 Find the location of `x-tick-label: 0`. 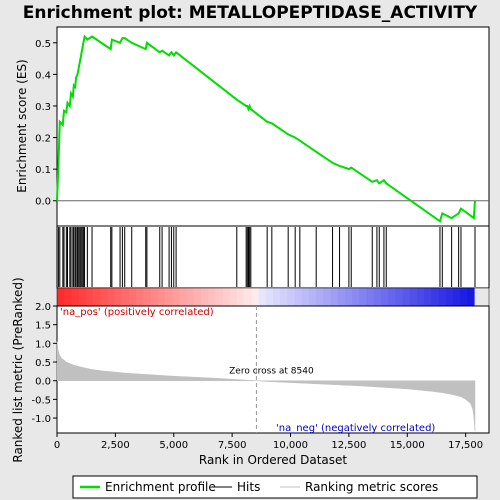

x-tick-label: 0 is located at coordinates (57, 445).